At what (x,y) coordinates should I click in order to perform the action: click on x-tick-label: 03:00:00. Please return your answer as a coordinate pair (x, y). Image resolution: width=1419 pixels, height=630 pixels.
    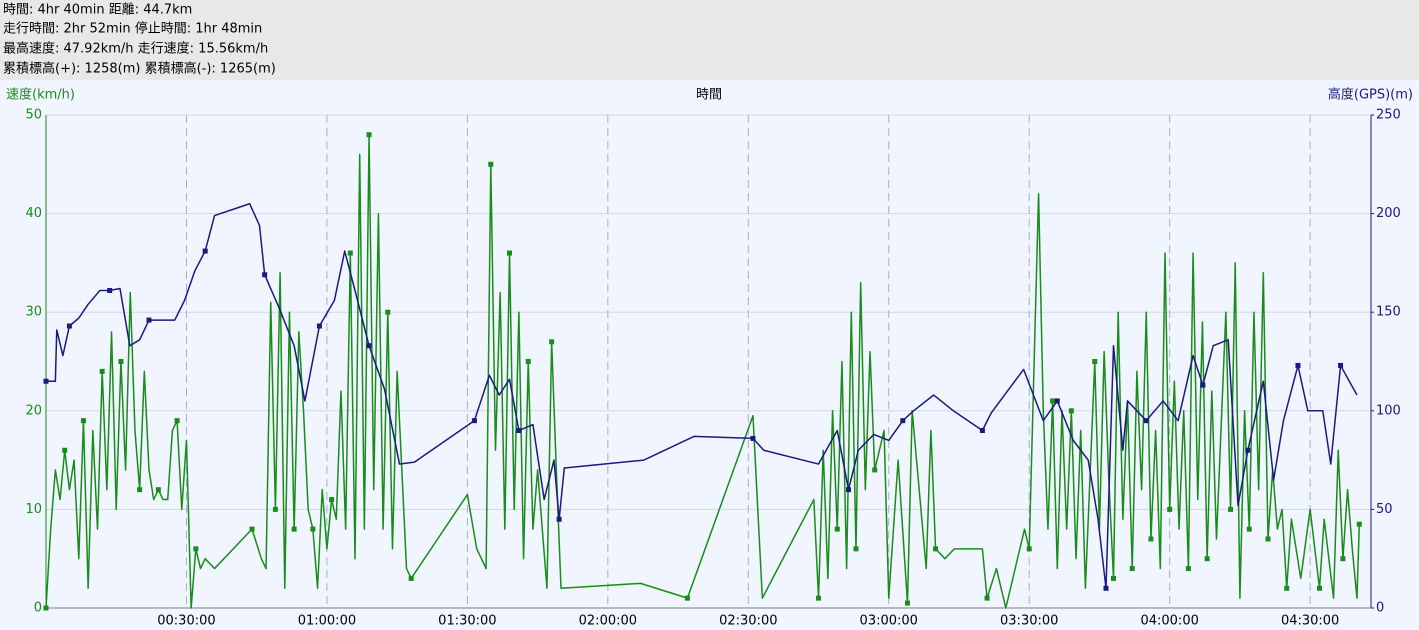
    Looking at the image, I should click on (889, 621).